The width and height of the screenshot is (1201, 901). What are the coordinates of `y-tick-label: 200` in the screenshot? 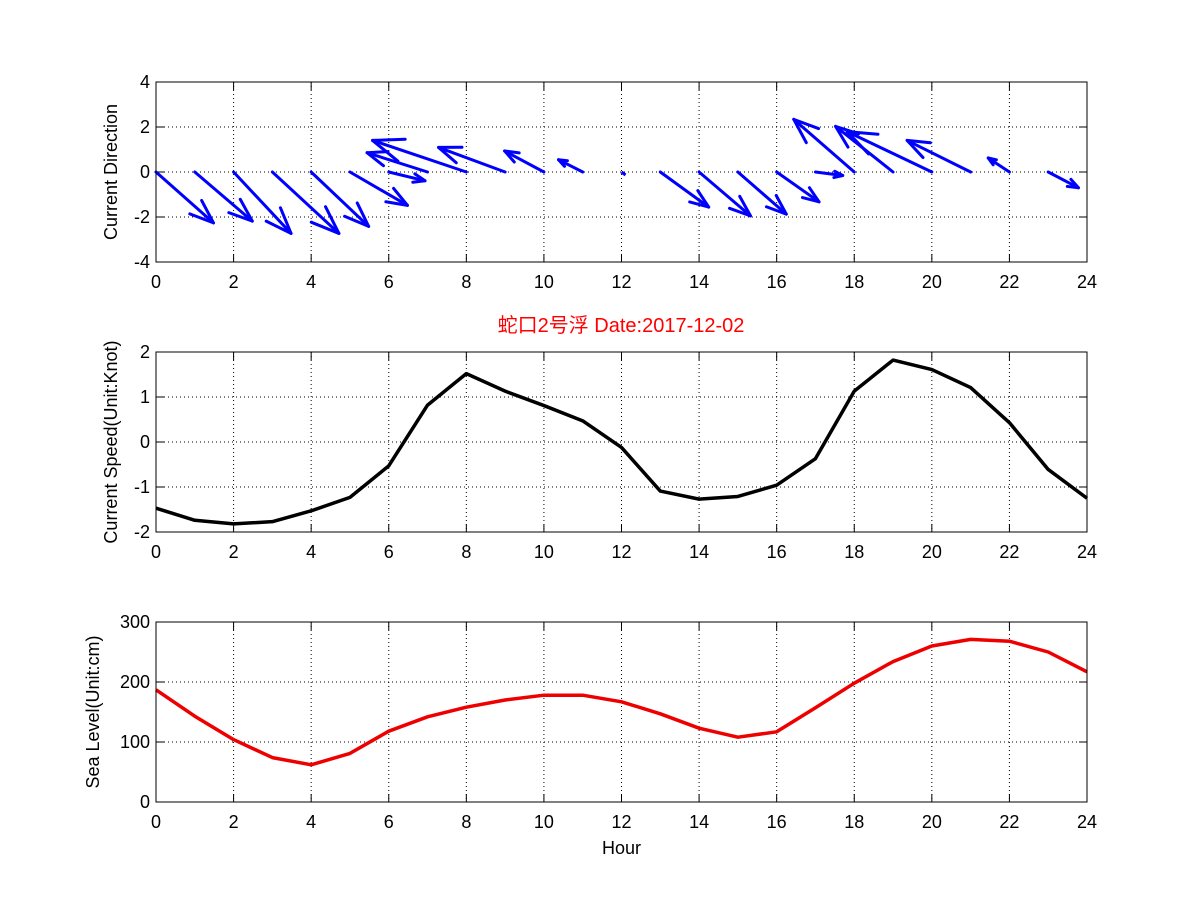 It's located at (135, 682).